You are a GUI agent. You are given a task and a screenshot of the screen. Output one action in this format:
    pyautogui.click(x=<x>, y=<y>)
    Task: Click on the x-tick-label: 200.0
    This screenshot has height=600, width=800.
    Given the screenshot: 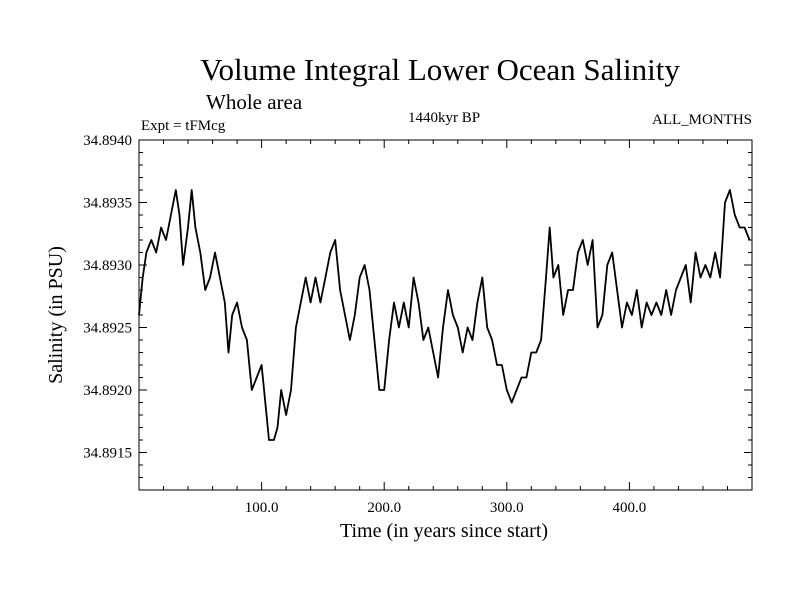 What is the action you would take?
    pyautogui.click(x=384, y=508)
    